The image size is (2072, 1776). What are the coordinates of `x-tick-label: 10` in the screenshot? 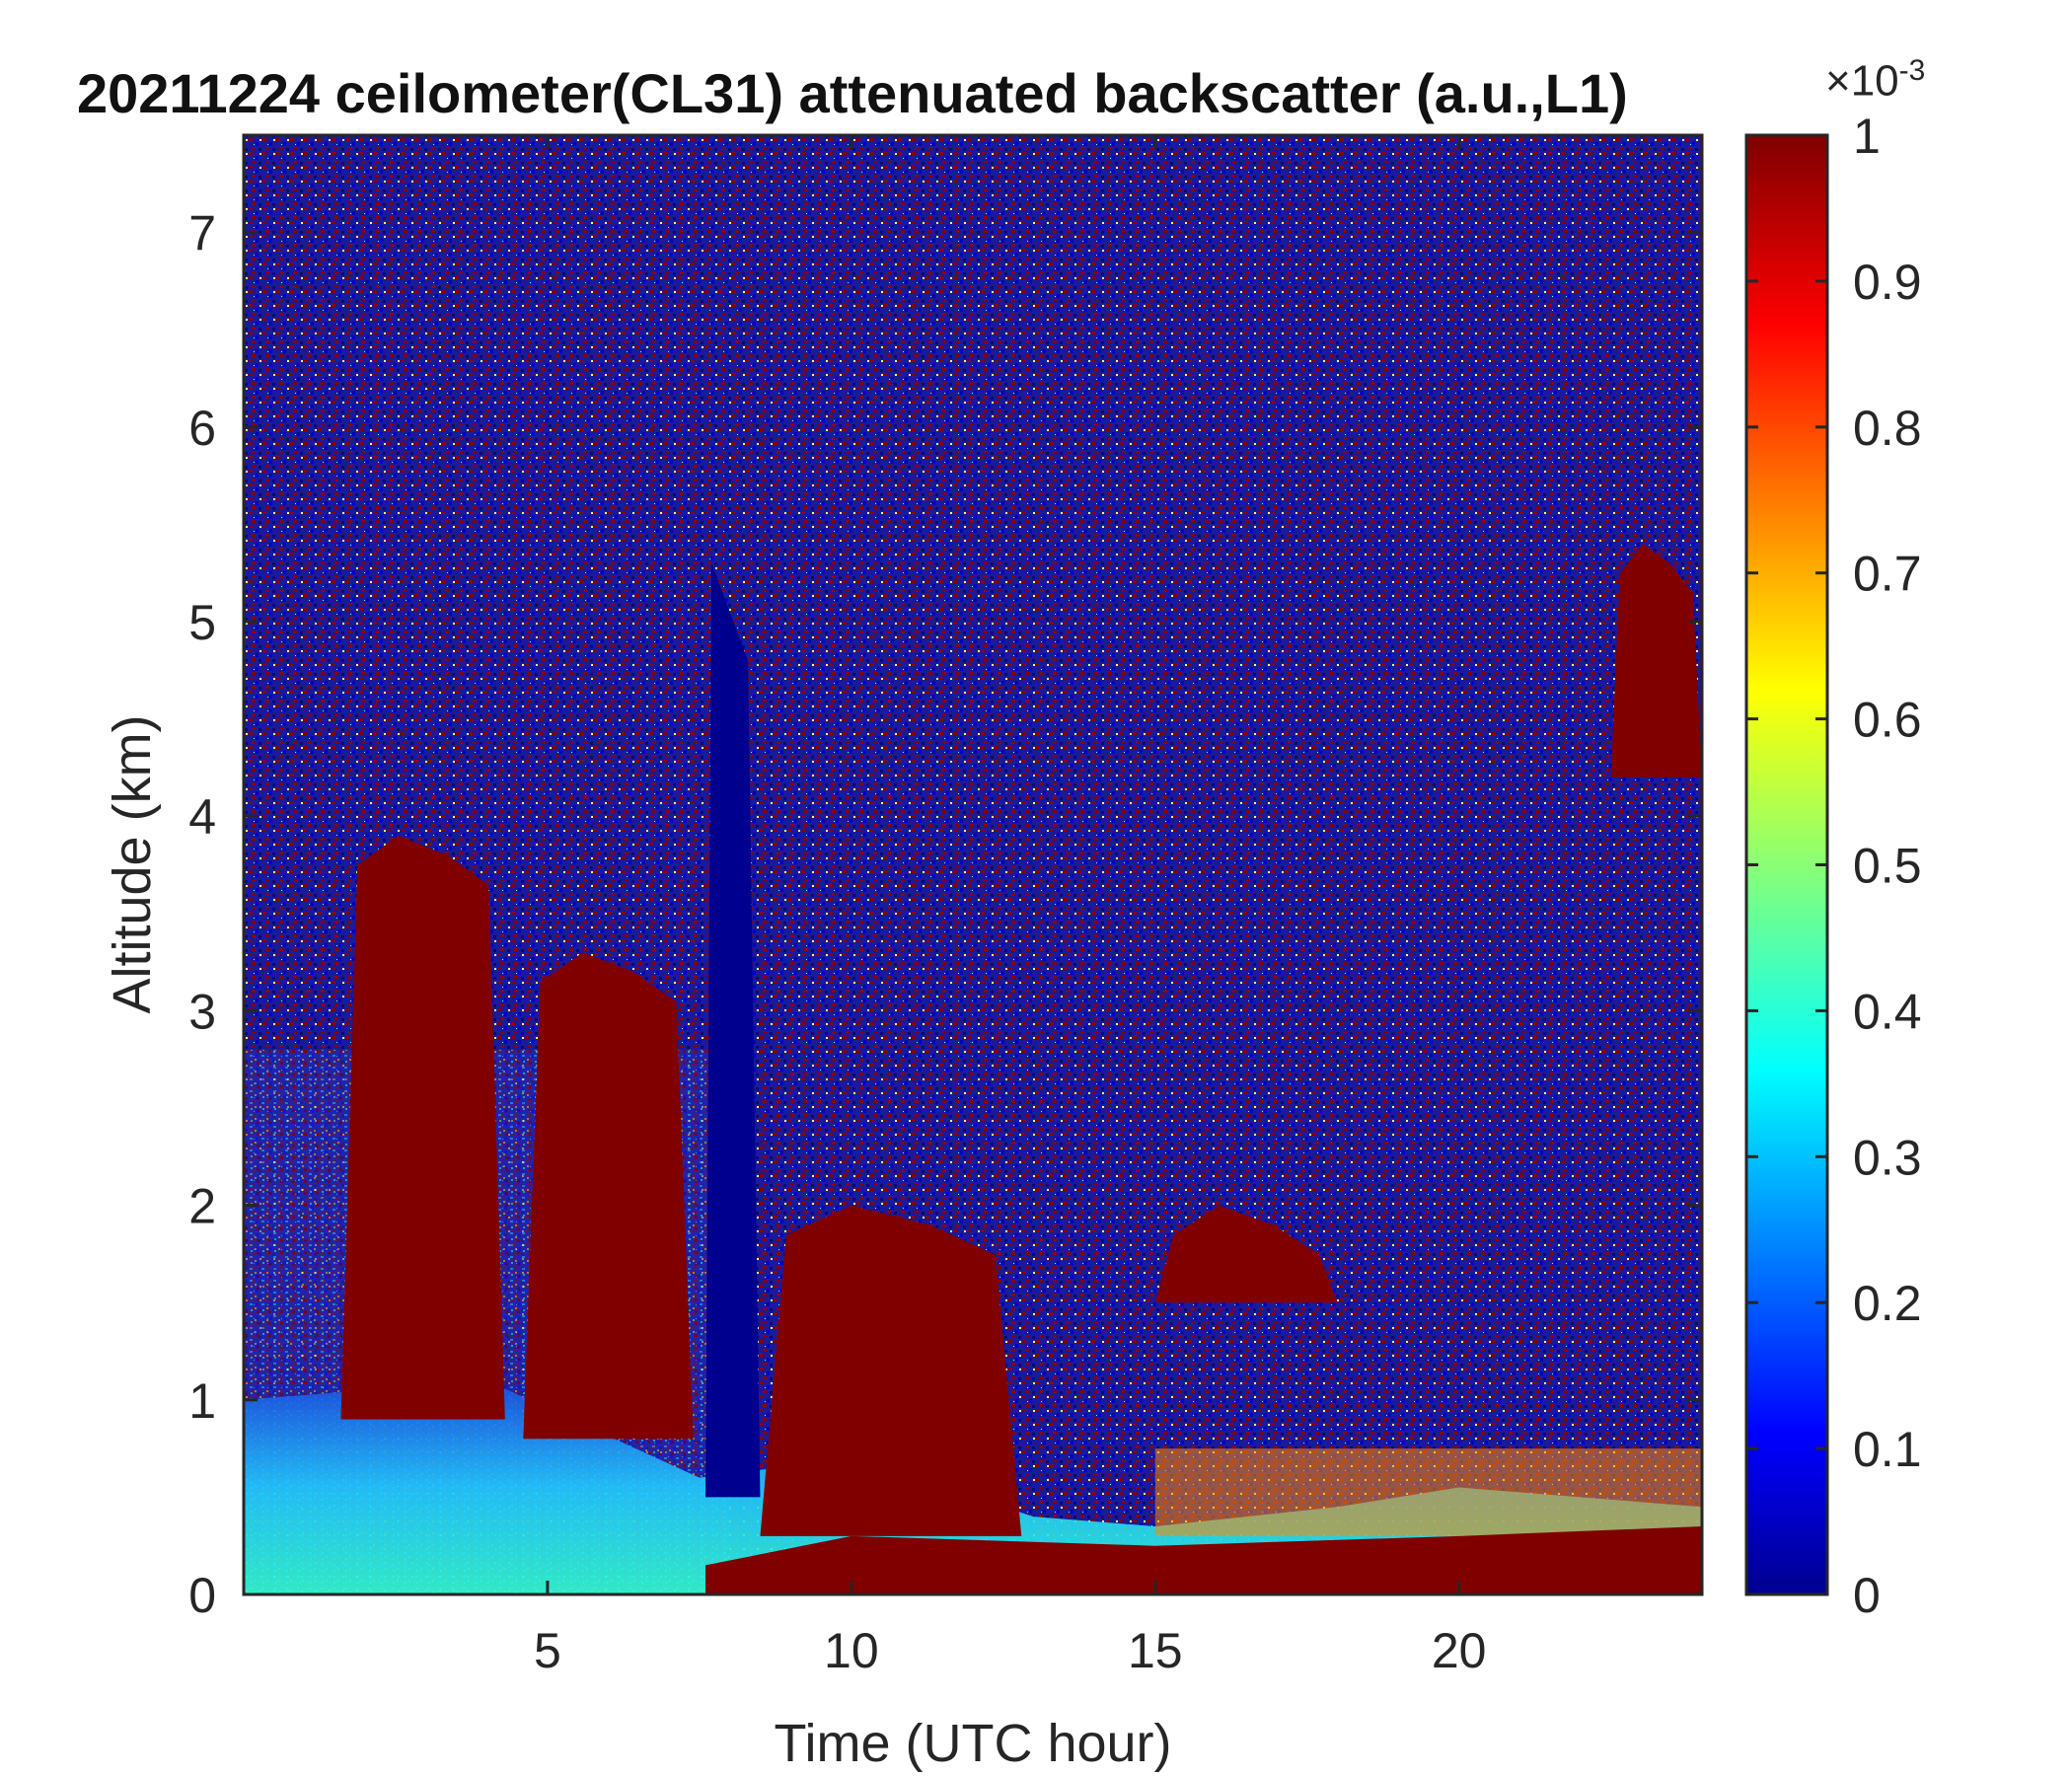 It's located at (851, 1651).